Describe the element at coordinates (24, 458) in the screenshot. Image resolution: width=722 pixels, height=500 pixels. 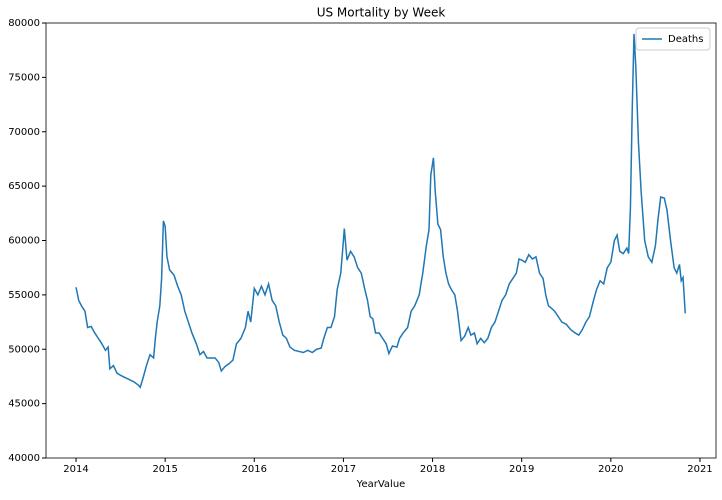
I see `y-tick-label: 40000` at that location.